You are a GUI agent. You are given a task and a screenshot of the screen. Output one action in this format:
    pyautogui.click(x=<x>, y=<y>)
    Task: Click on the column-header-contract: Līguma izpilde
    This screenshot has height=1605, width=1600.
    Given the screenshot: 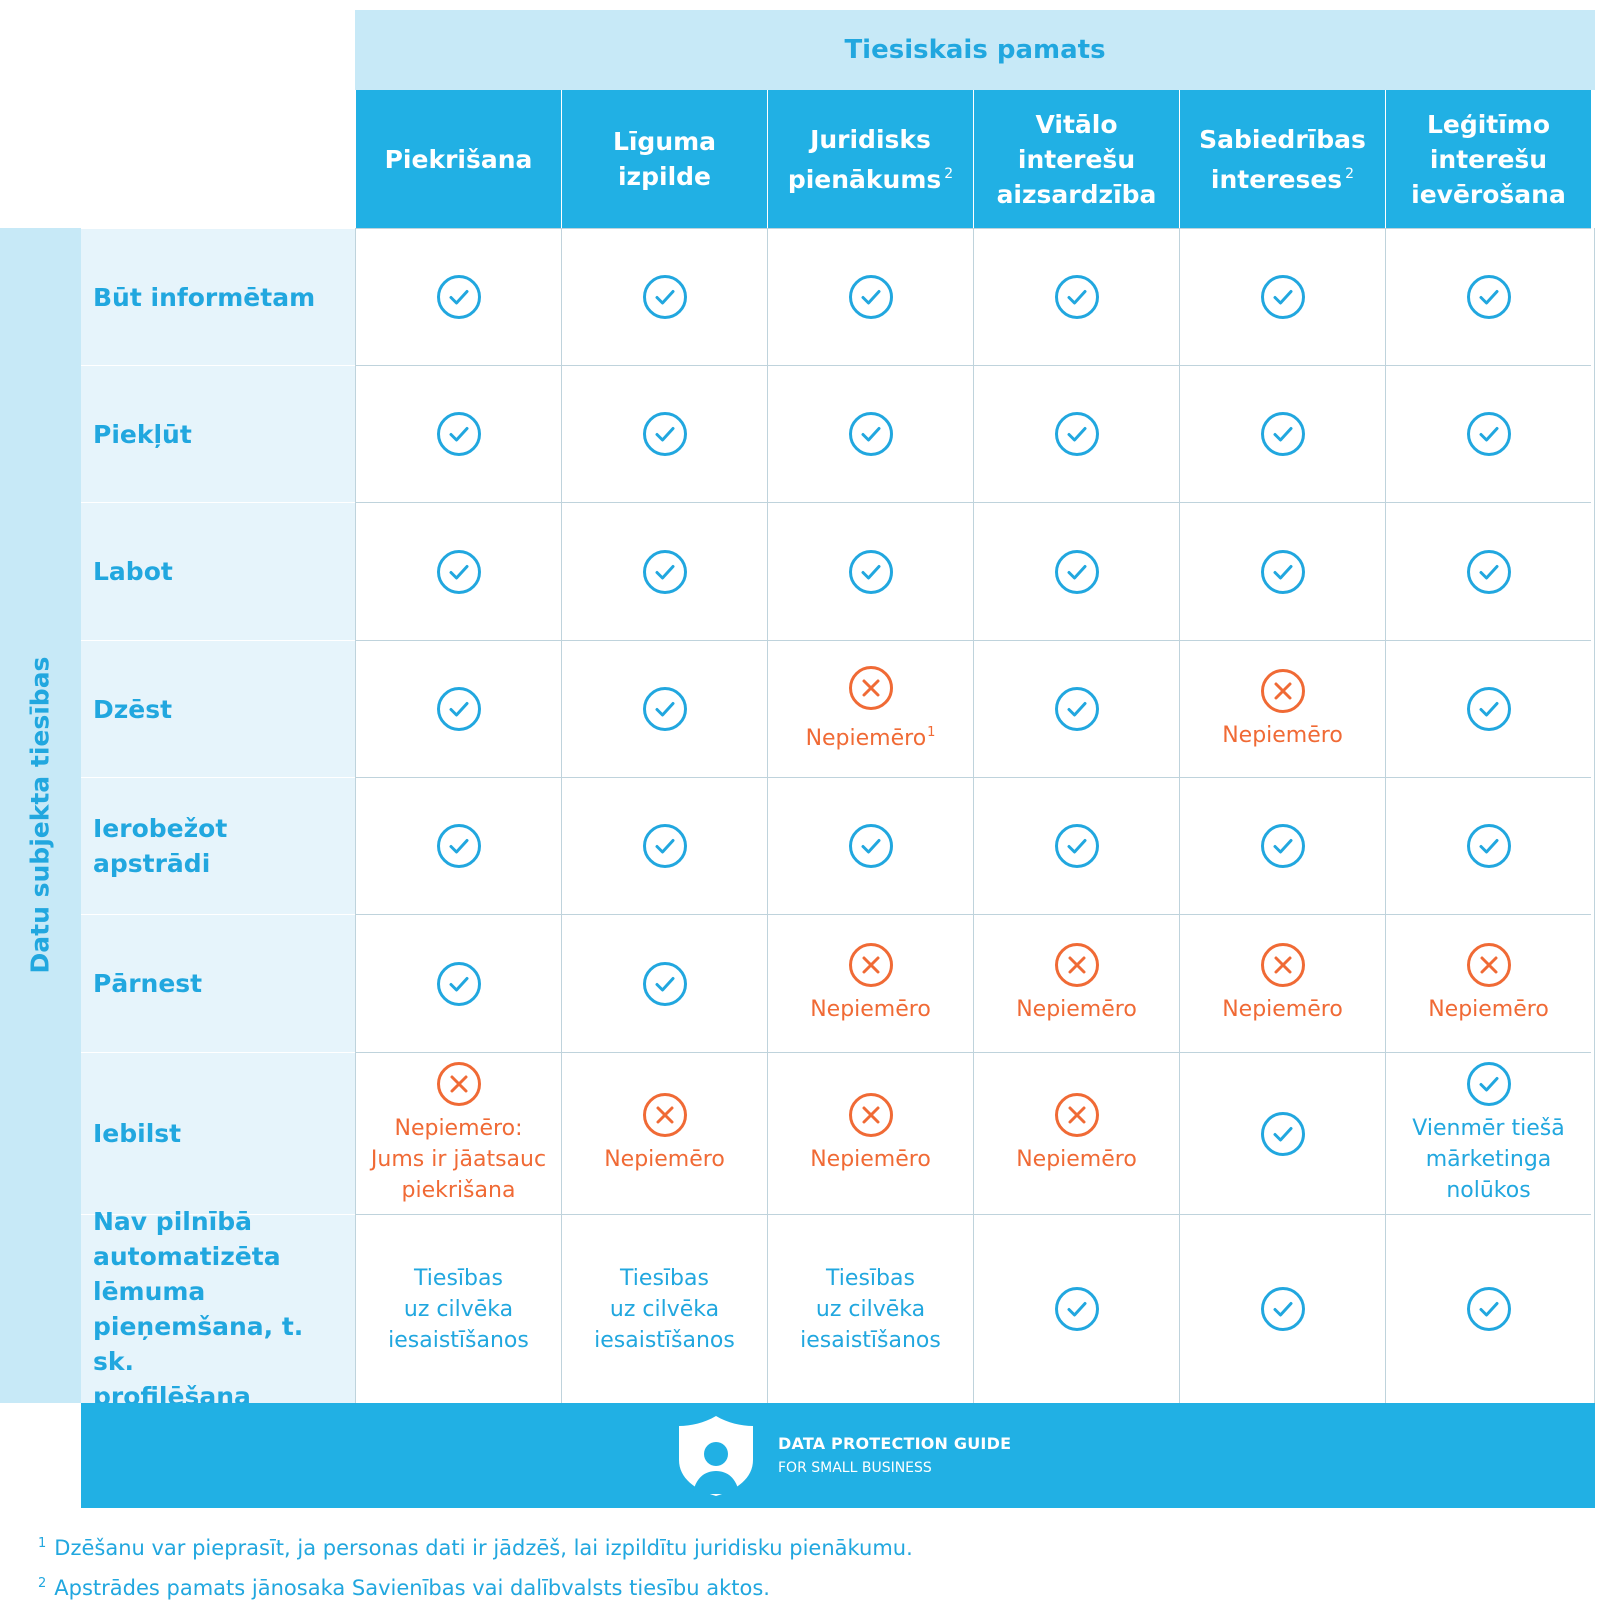 What is the action you would take?
    pyautogui.click(x=664, y=159)
    